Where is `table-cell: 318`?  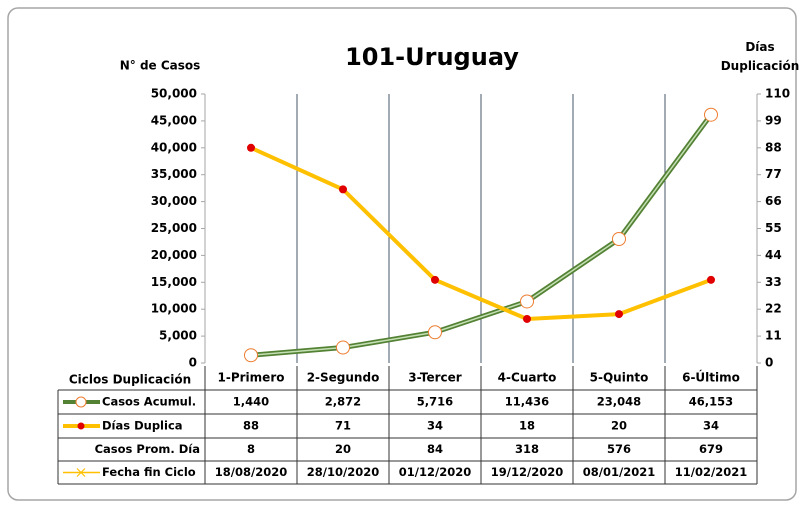 table-cell: 318 is located at coordinates (527, 449).